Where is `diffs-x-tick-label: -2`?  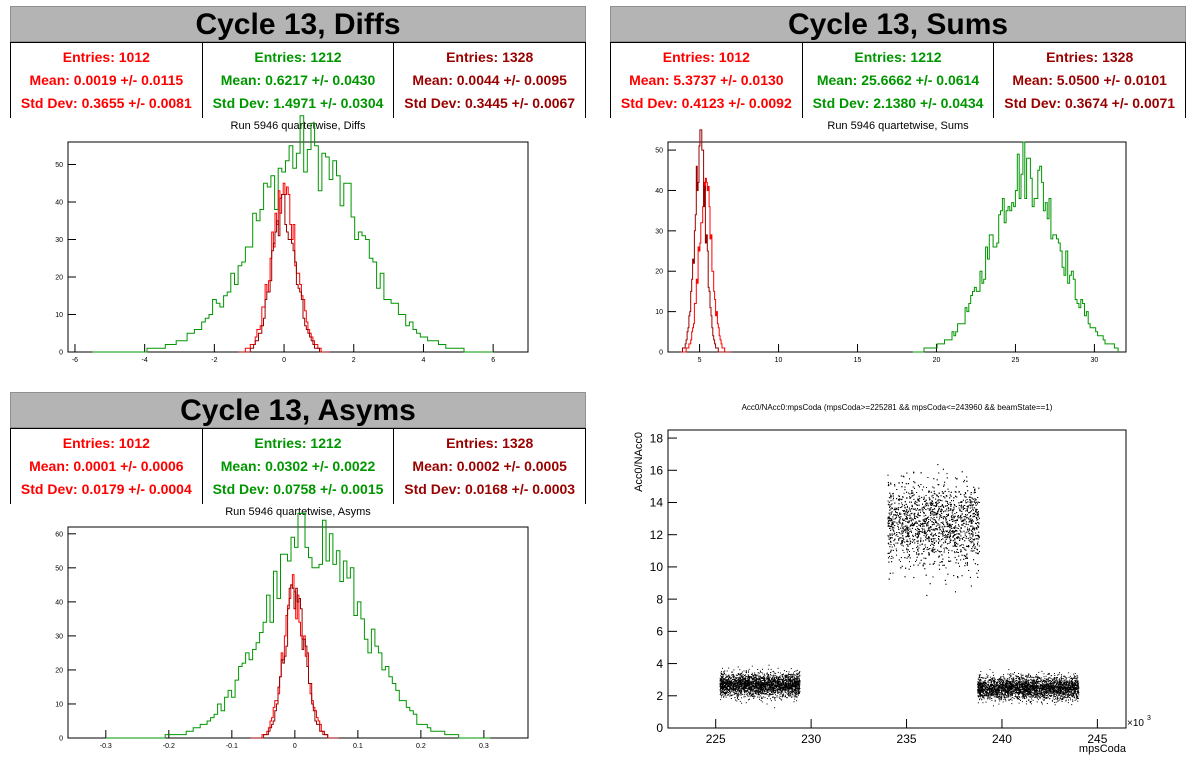 diffs-x-tick-label: -2 is located at coordinates (214, 360).